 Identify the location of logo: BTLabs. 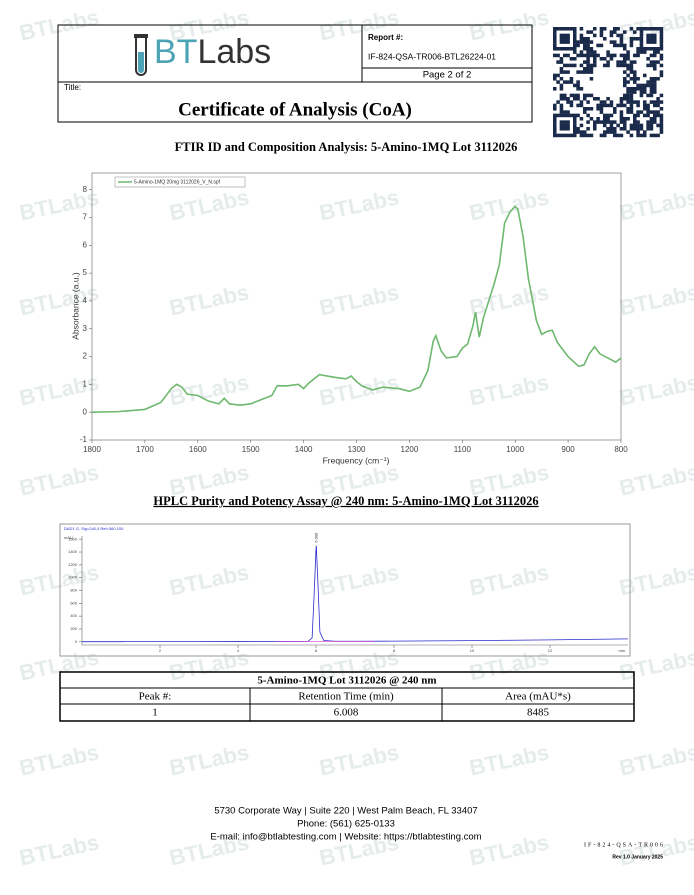
(212, 52).